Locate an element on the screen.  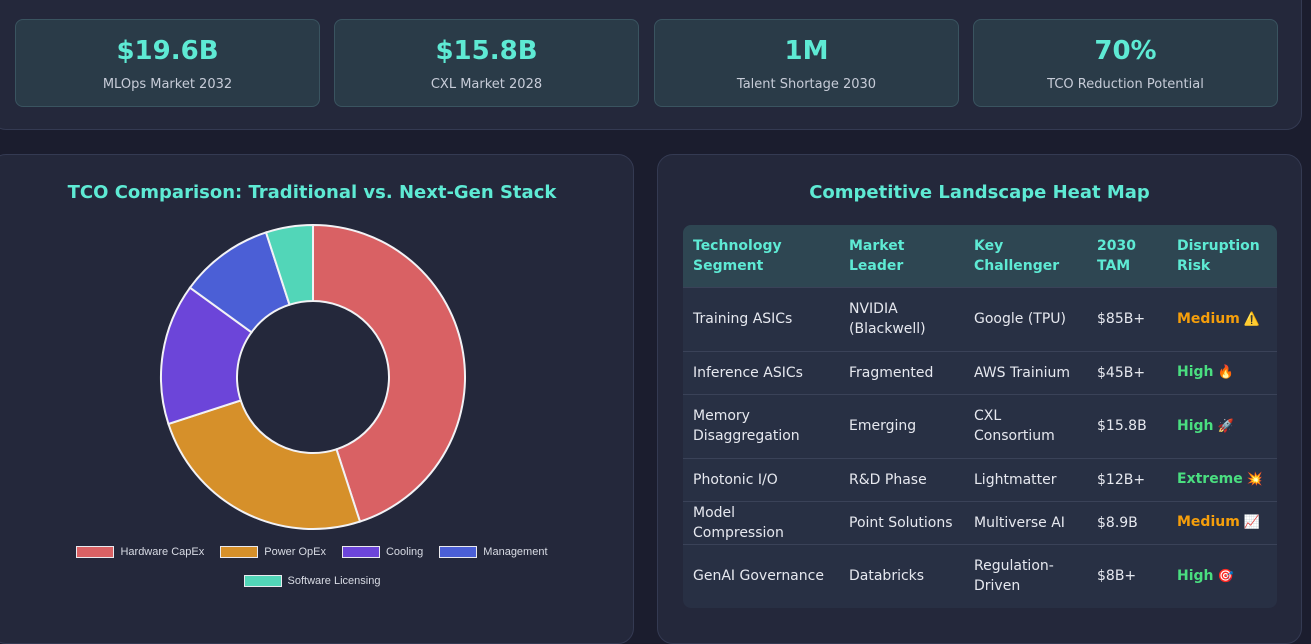
cell-risk: Medium 📈 is located at coordinates (1222, 522).